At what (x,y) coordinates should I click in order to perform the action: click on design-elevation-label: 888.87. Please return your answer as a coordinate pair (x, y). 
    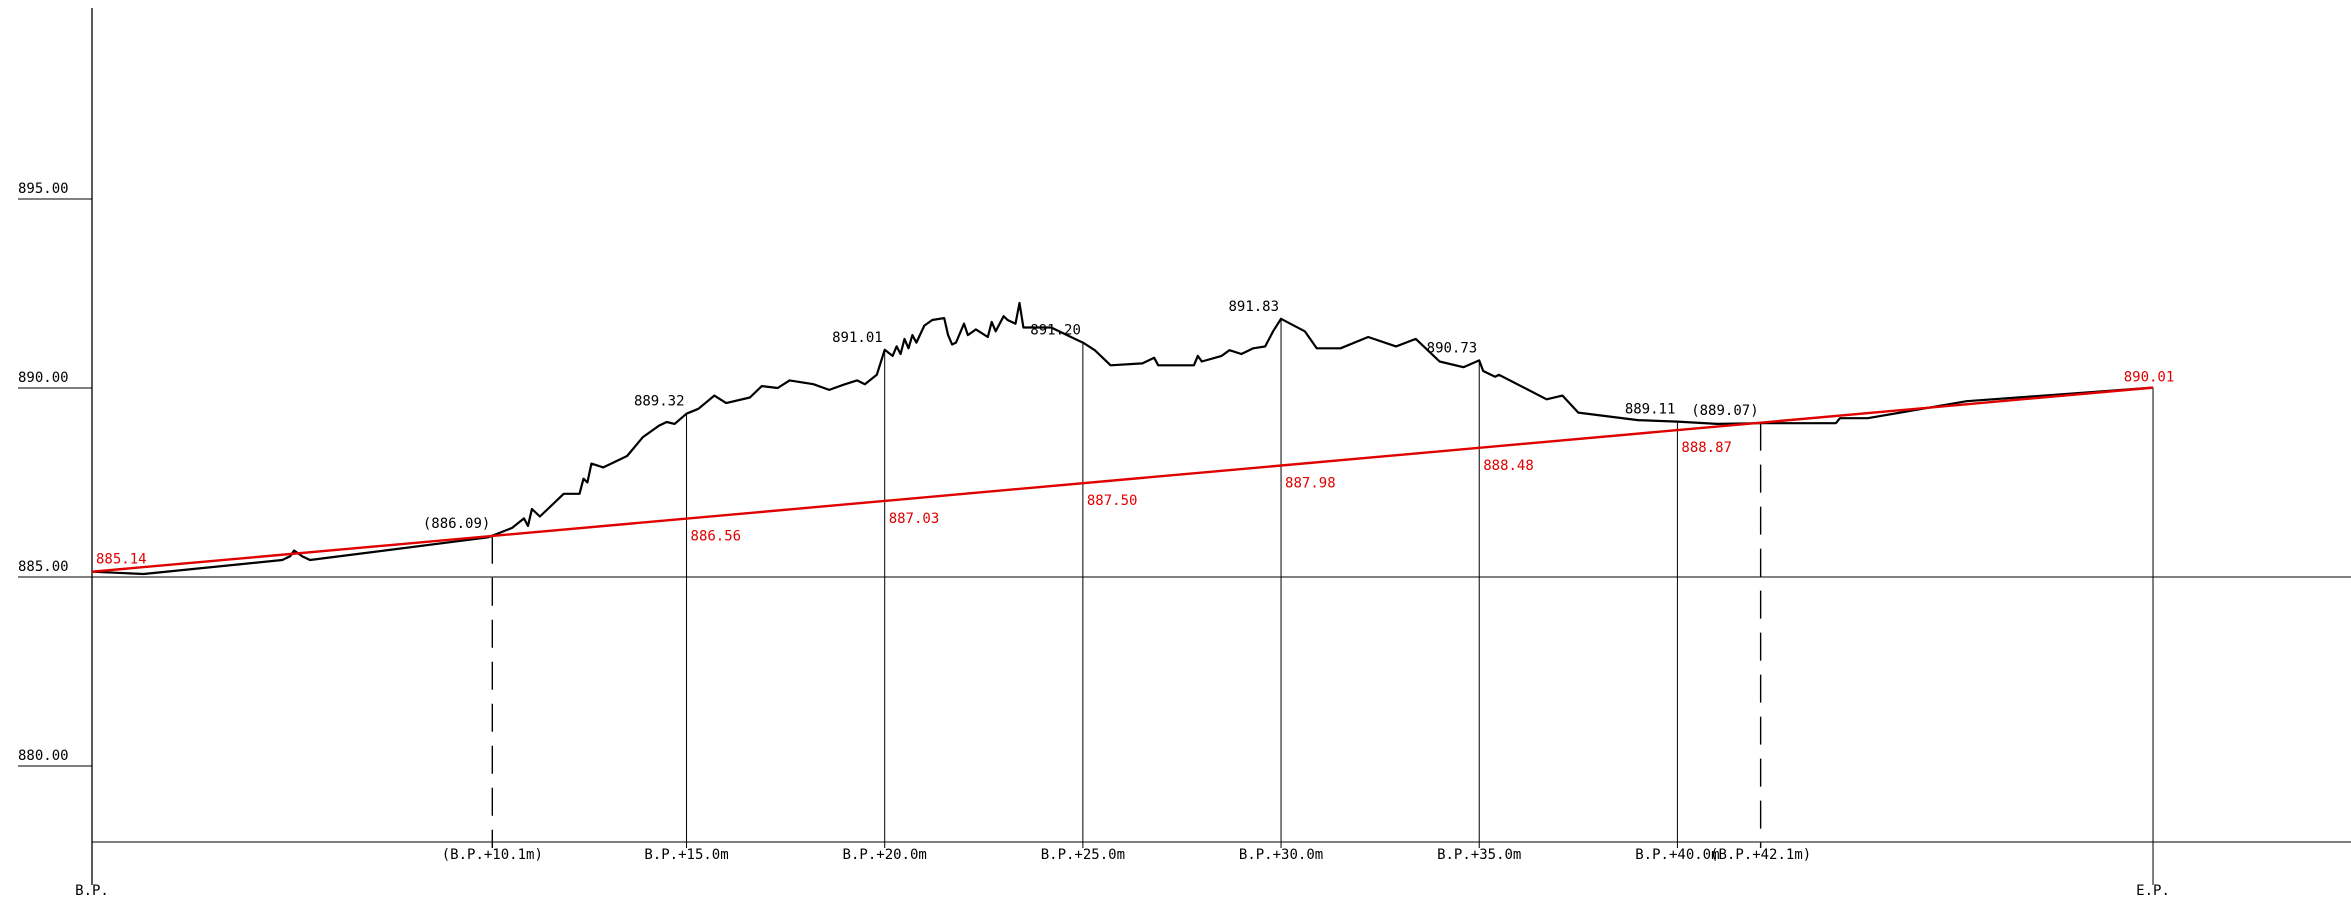
    Looking at the image, I should click on (1706, 448).